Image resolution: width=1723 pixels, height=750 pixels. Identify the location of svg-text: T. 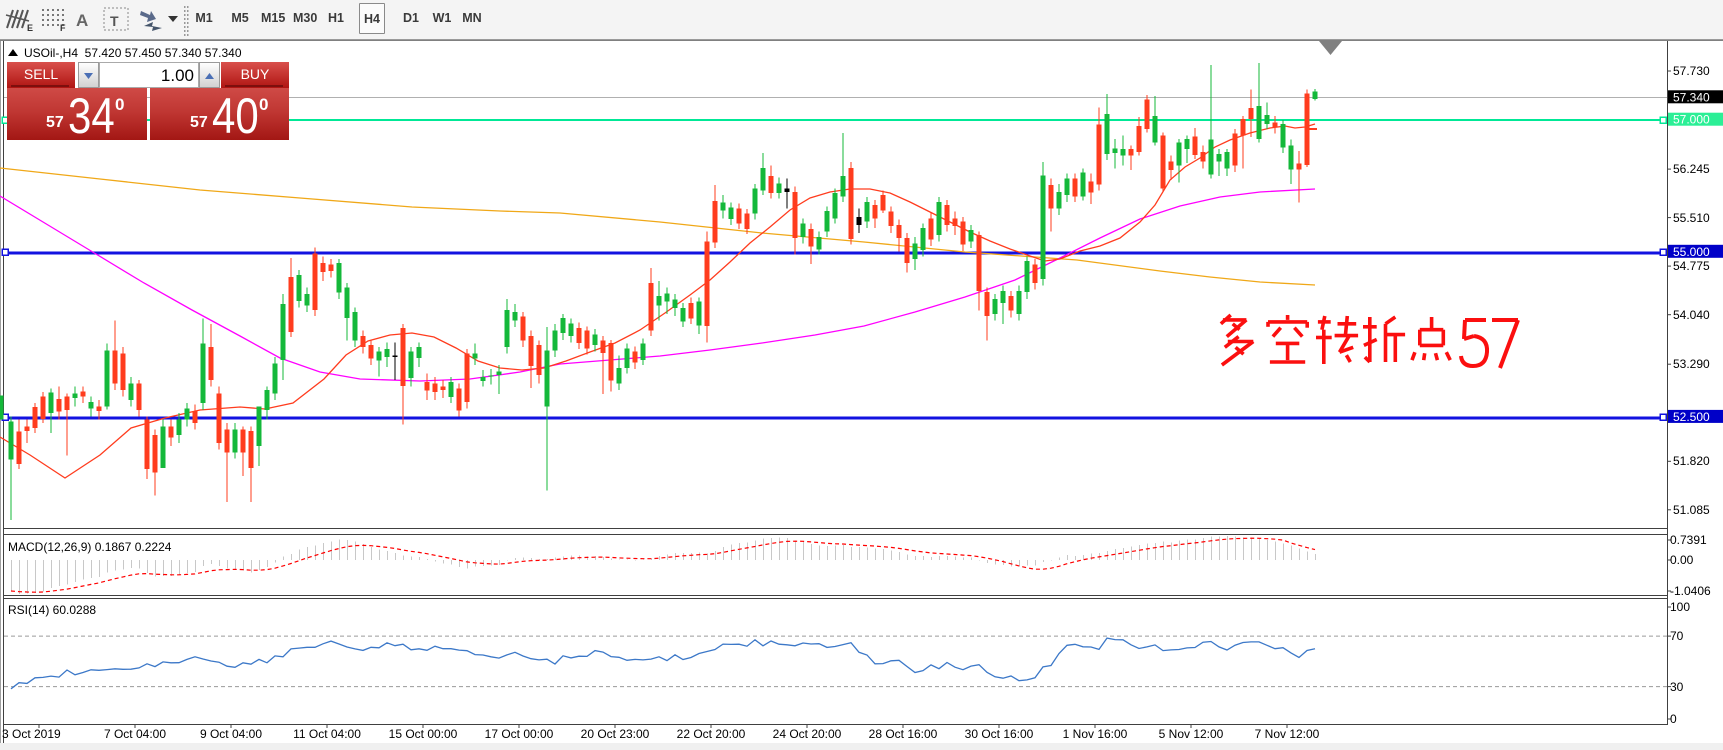
(114, 21).